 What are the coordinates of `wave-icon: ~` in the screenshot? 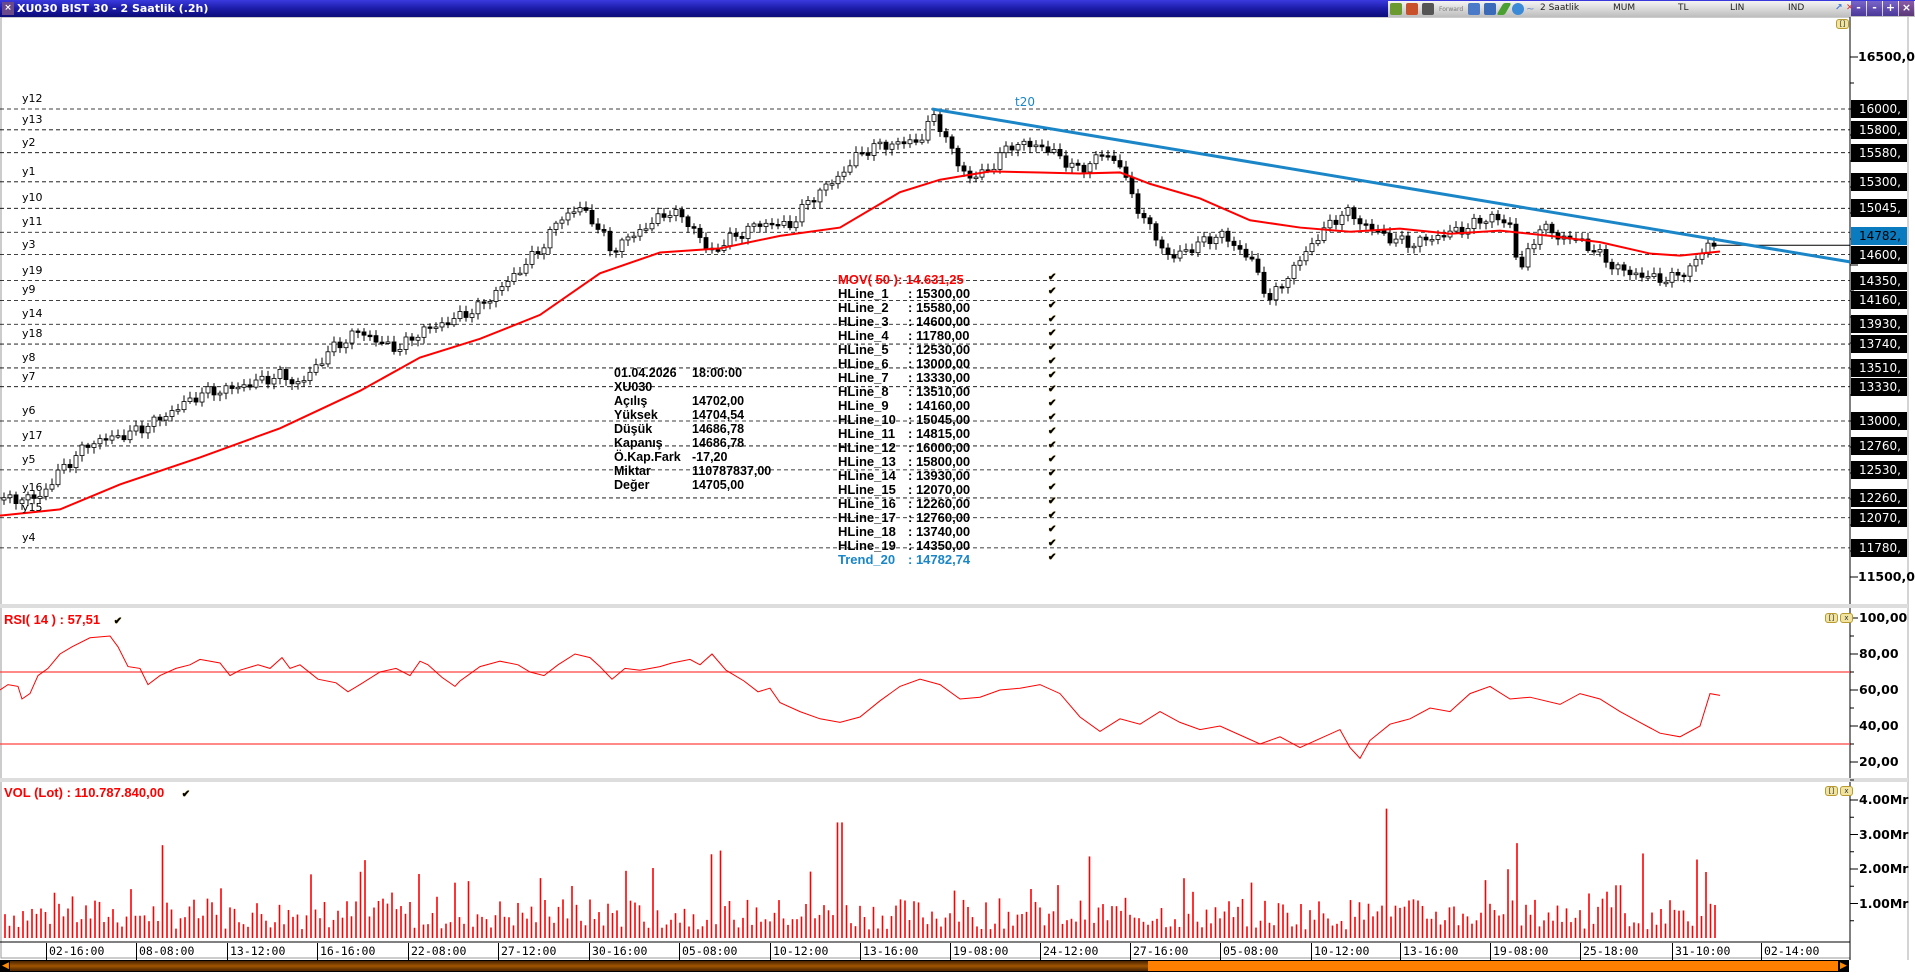 It's located at (1530, 9).